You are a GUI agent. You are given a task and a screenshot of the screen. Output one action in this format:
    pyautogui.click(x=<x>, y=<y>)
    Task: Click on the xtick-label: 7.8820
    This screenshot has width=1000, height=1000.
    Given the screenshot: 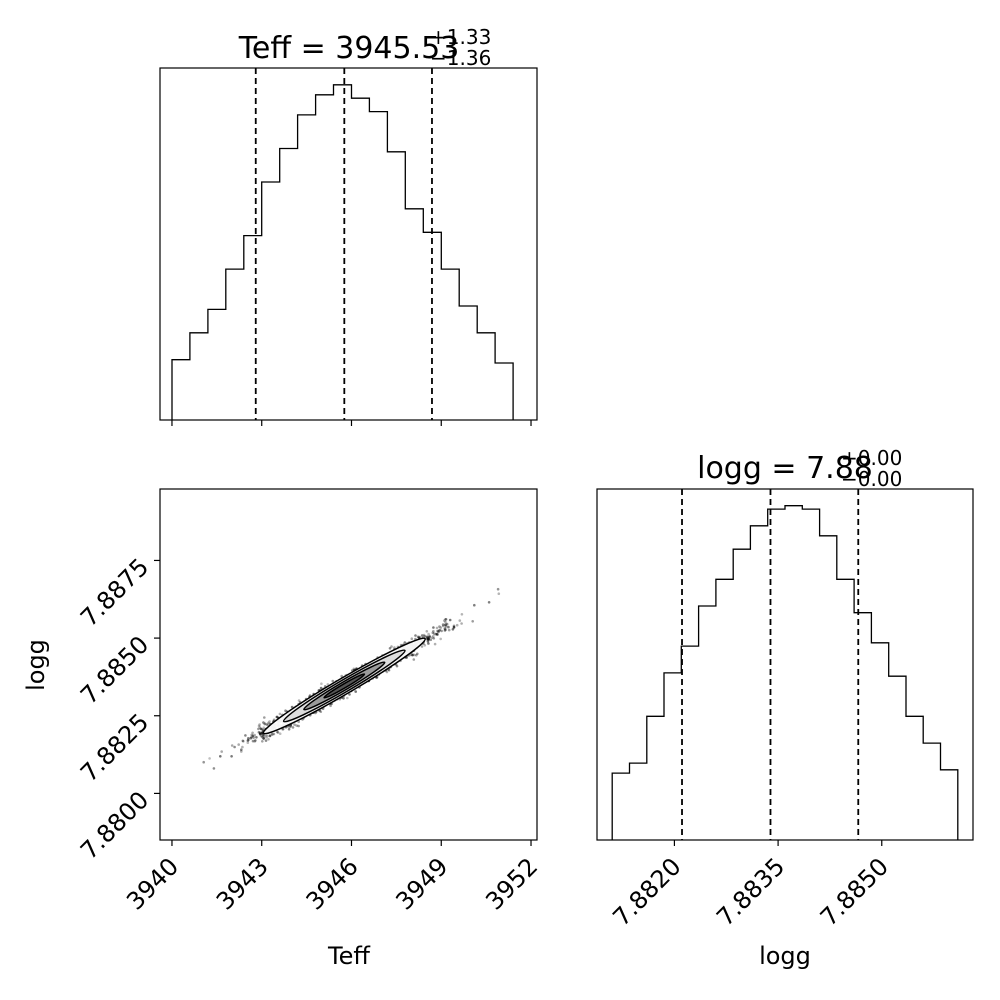 What is the action you would take?
    pyautogui.click(x=646, y=891)
    